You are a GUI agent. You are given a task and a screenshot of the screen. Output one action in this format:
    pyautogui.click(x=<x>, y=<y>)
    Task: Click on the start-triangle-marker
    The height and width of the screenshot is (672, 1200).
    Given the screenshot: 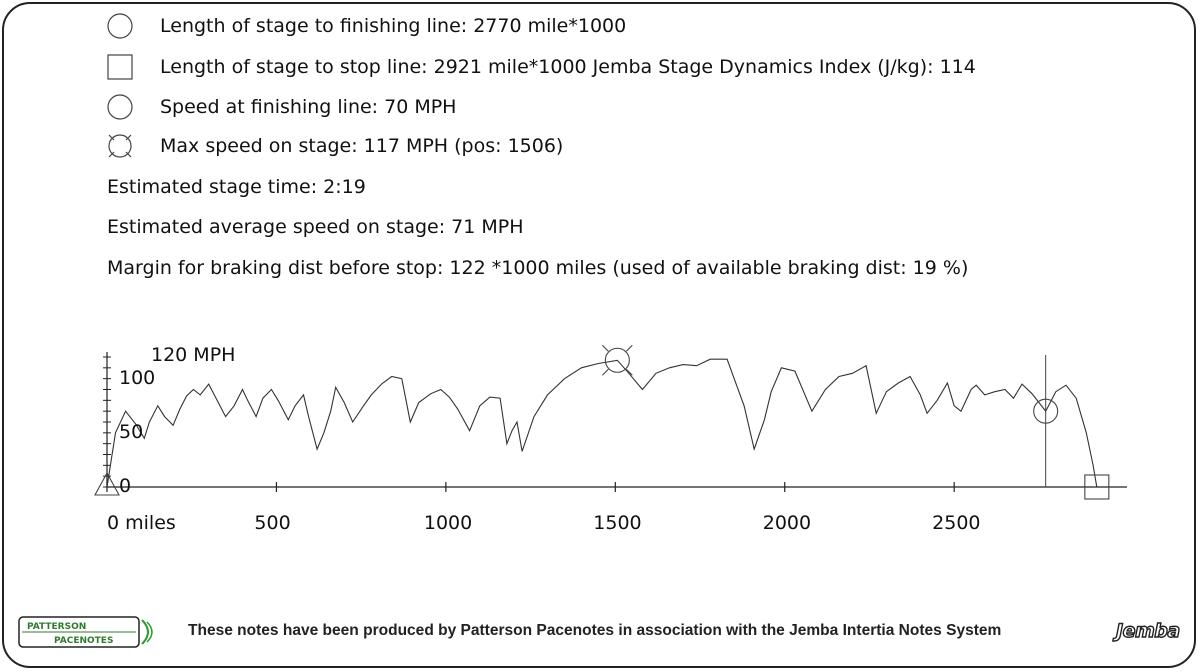 What is the action you would take?
    pyautogui.click(x=107, y=483)
    